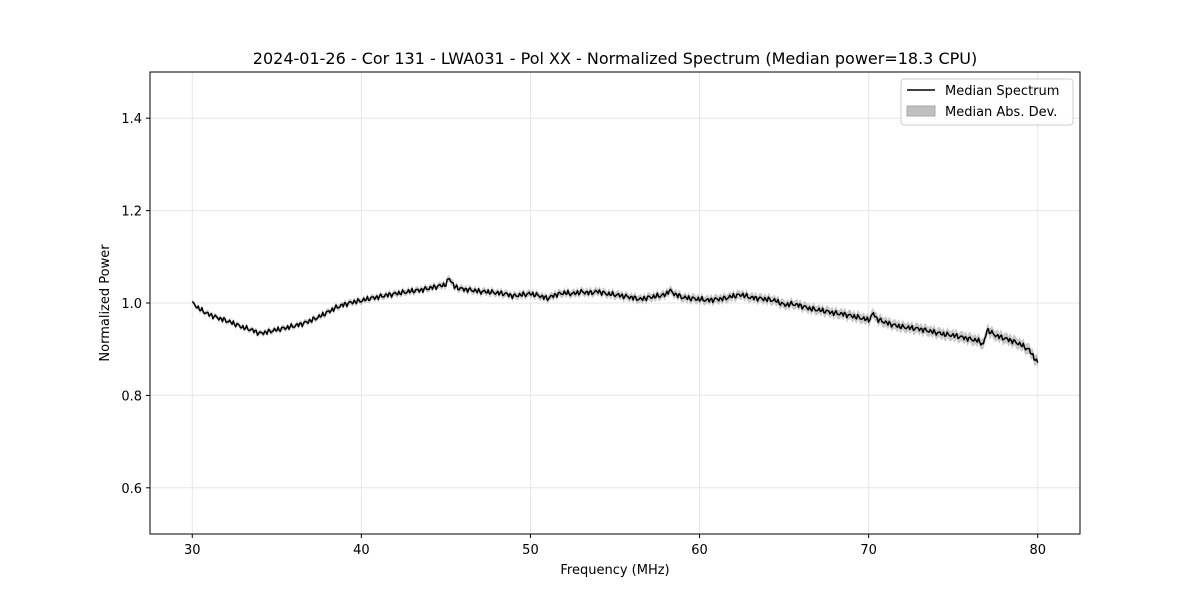 This screenshot has width=1200, height=604. I want to click on median-spectrum-line, so click(615, 320).